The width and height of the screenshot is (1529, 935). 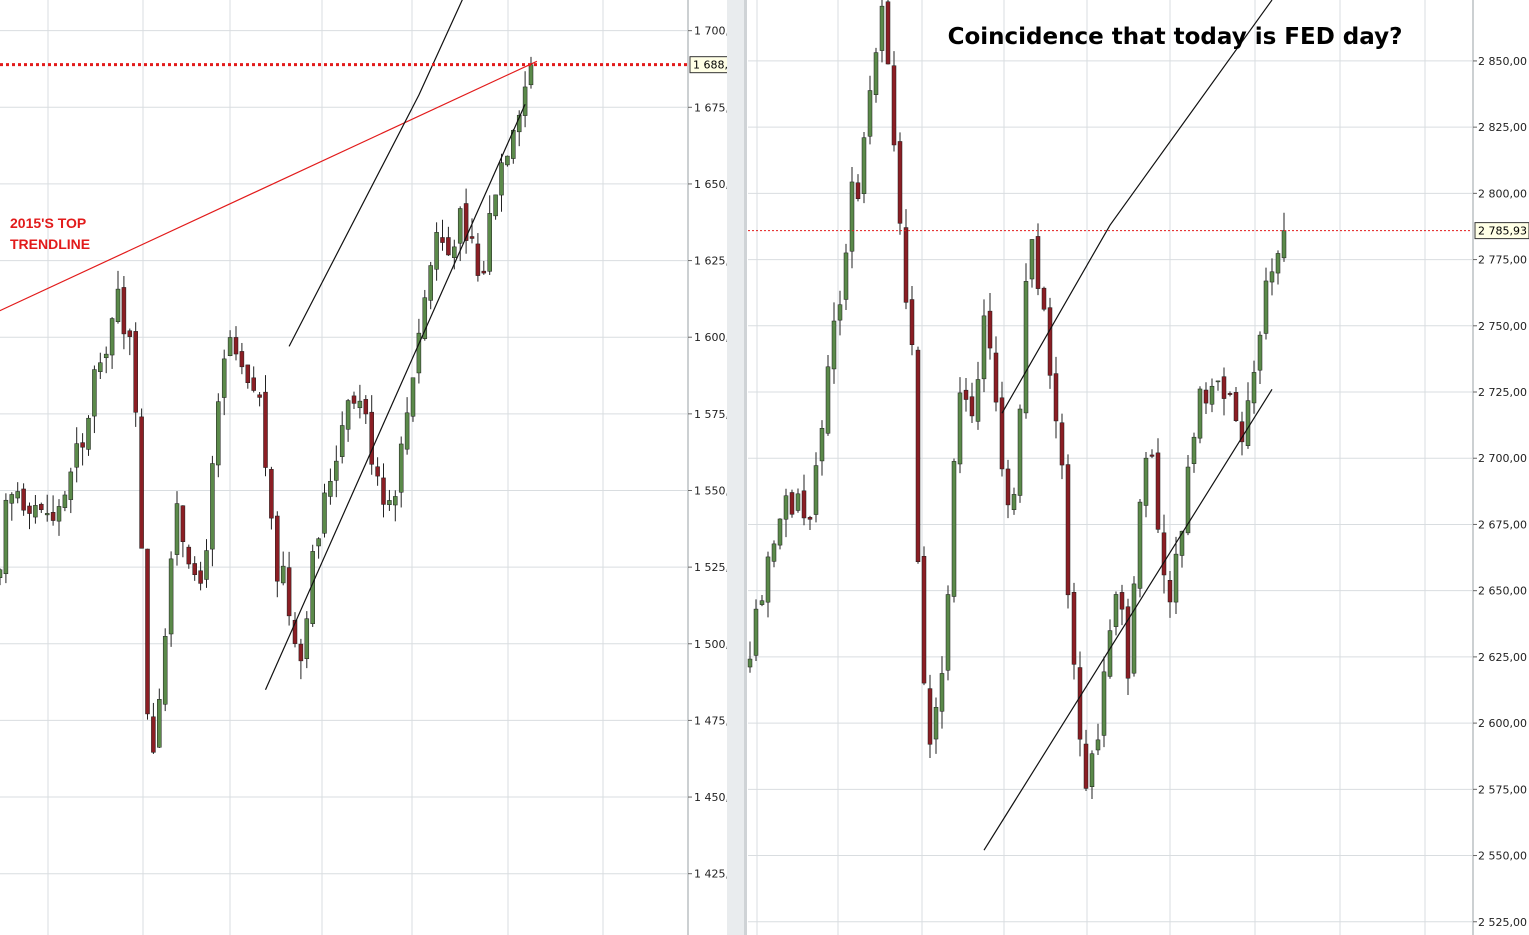 What do you see at coordinates (395, 396) in the screenshot?
I see `trendline-channel-lower` at bounding box center [395, 396].